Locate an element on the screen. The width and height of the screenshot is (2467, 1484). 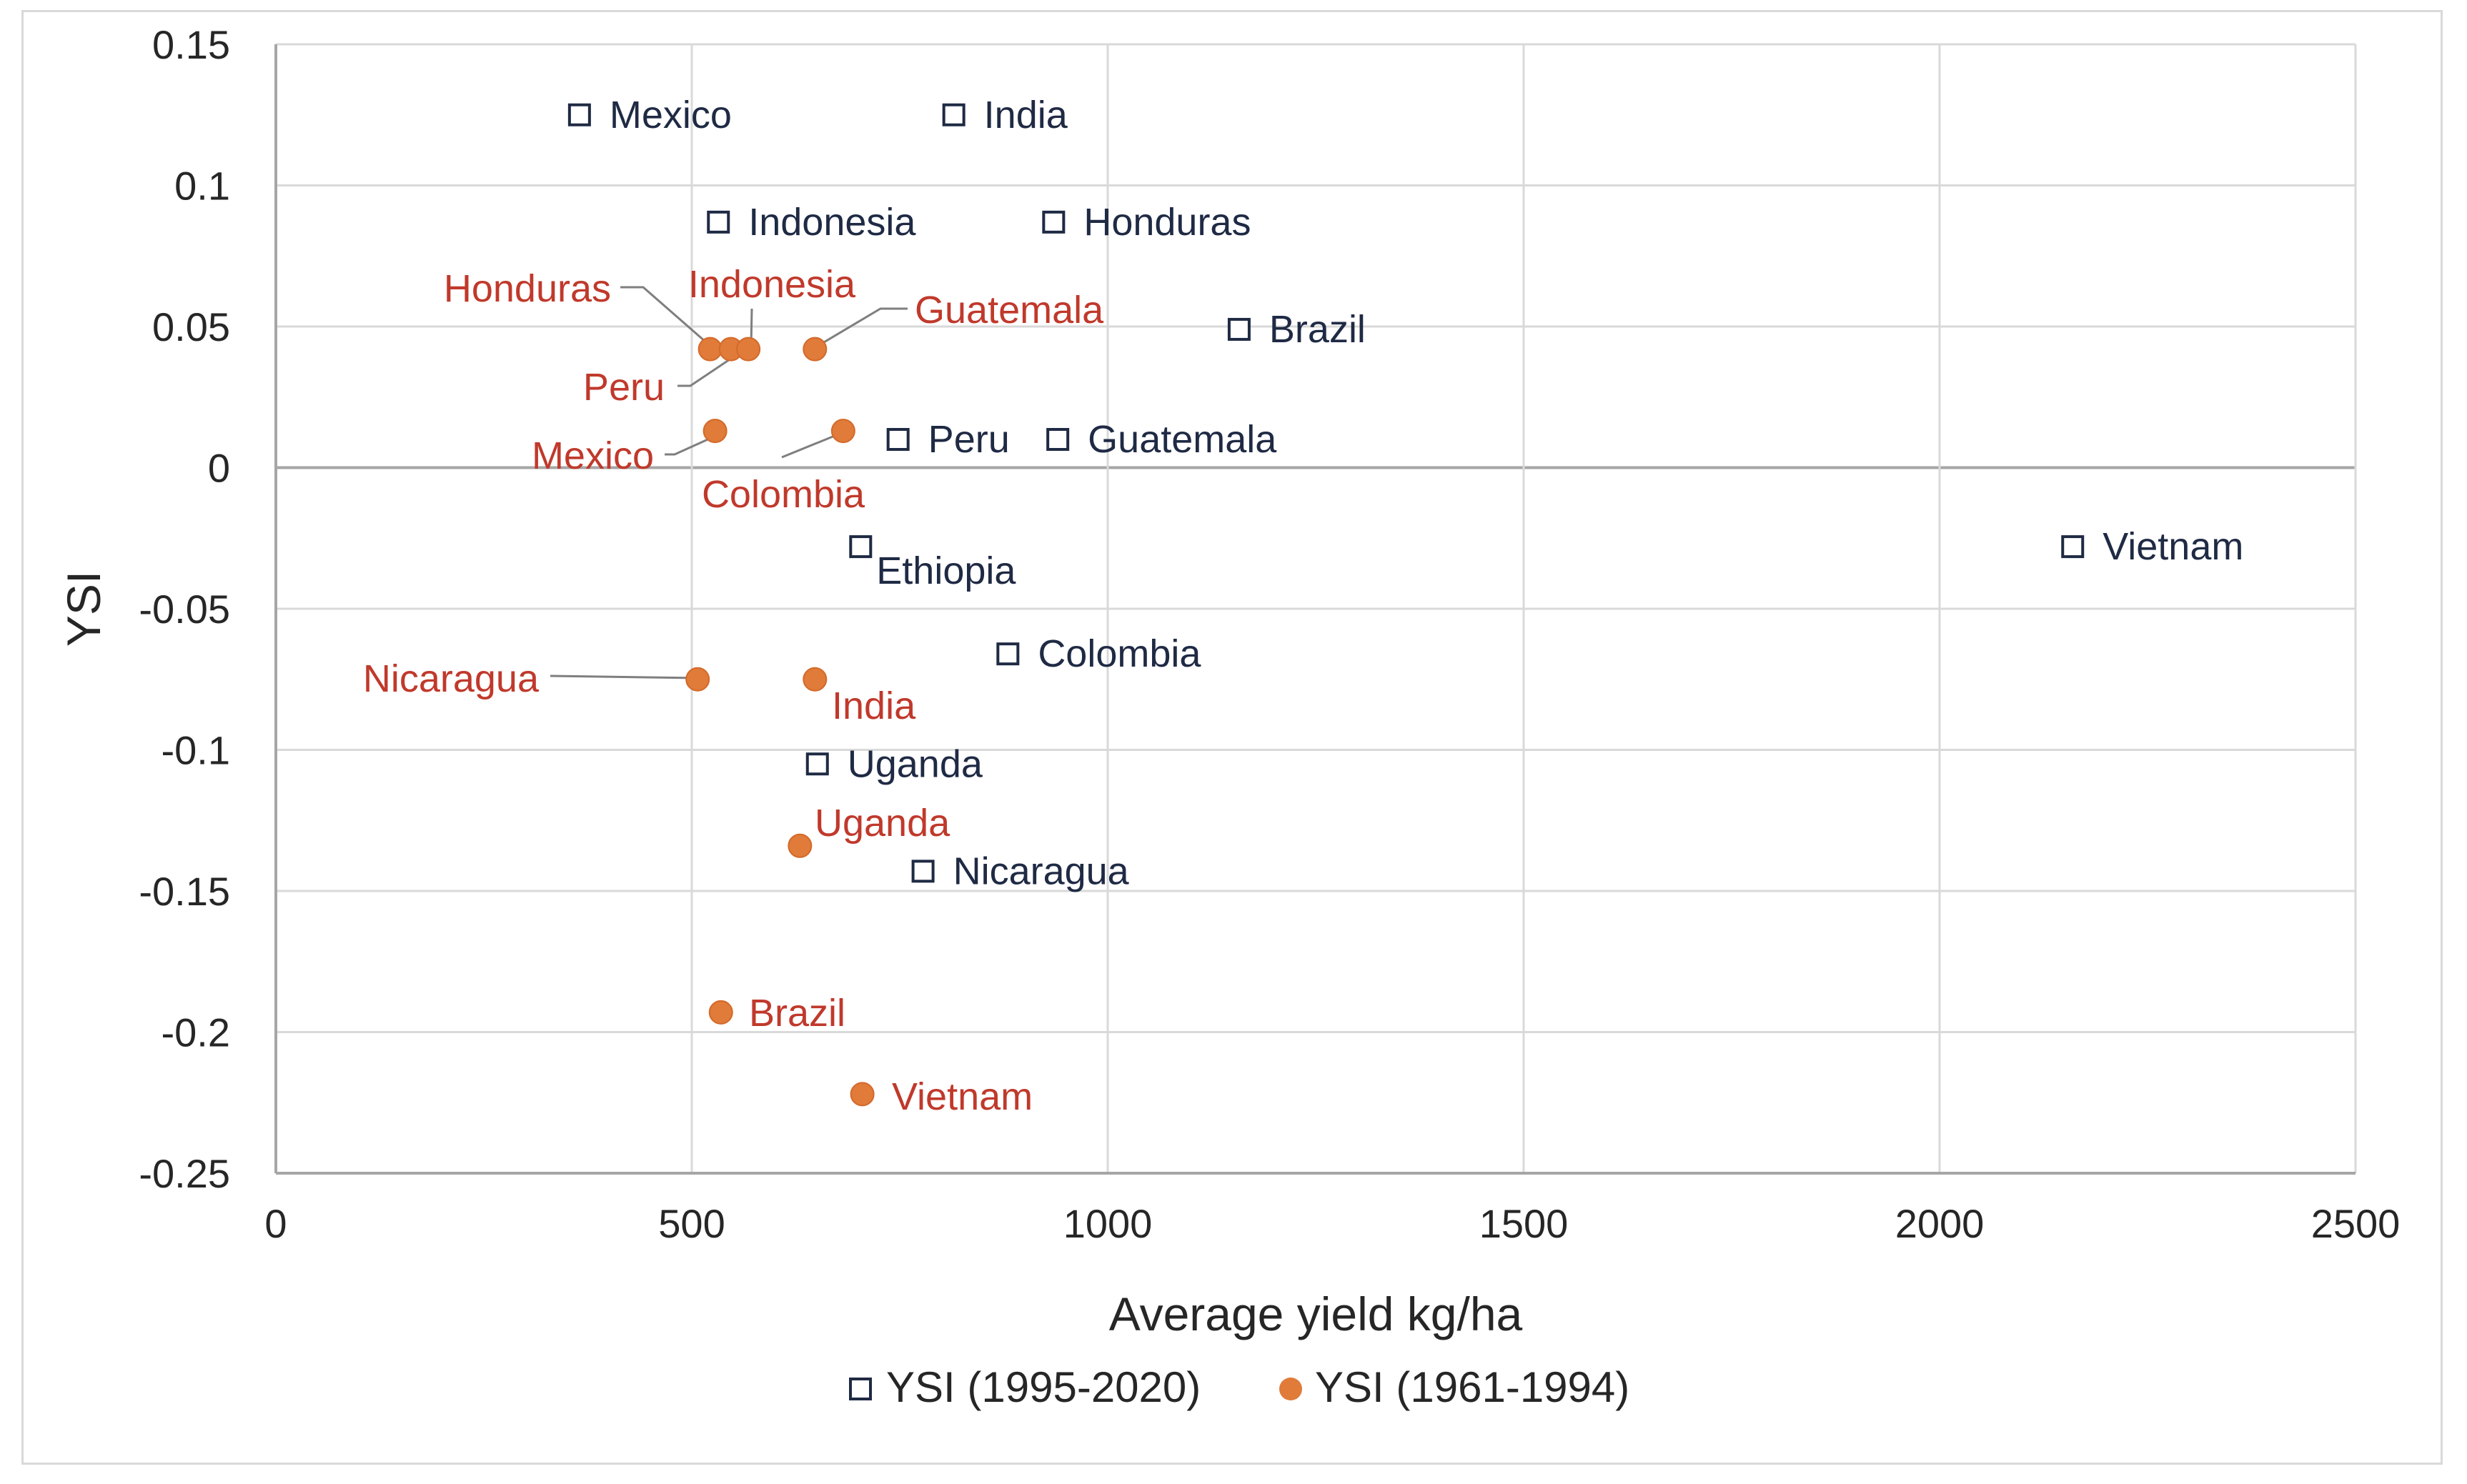
label-1961-mexico: Mexico is located at coordinates (593, 455).